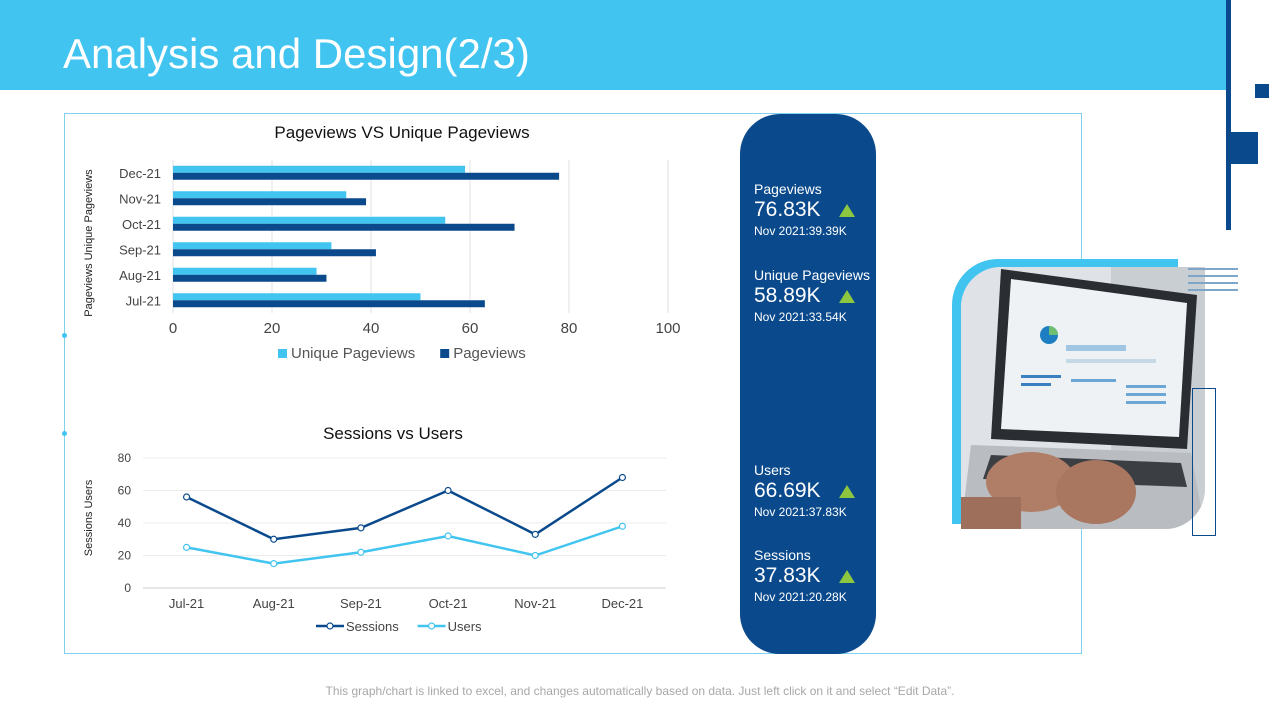 The width and height of the screenshot is (1280, 720). What do you see at coordinates (1228, 115) in the screenshot?
I see `decorative-line` at bounding box center [1228, 115].